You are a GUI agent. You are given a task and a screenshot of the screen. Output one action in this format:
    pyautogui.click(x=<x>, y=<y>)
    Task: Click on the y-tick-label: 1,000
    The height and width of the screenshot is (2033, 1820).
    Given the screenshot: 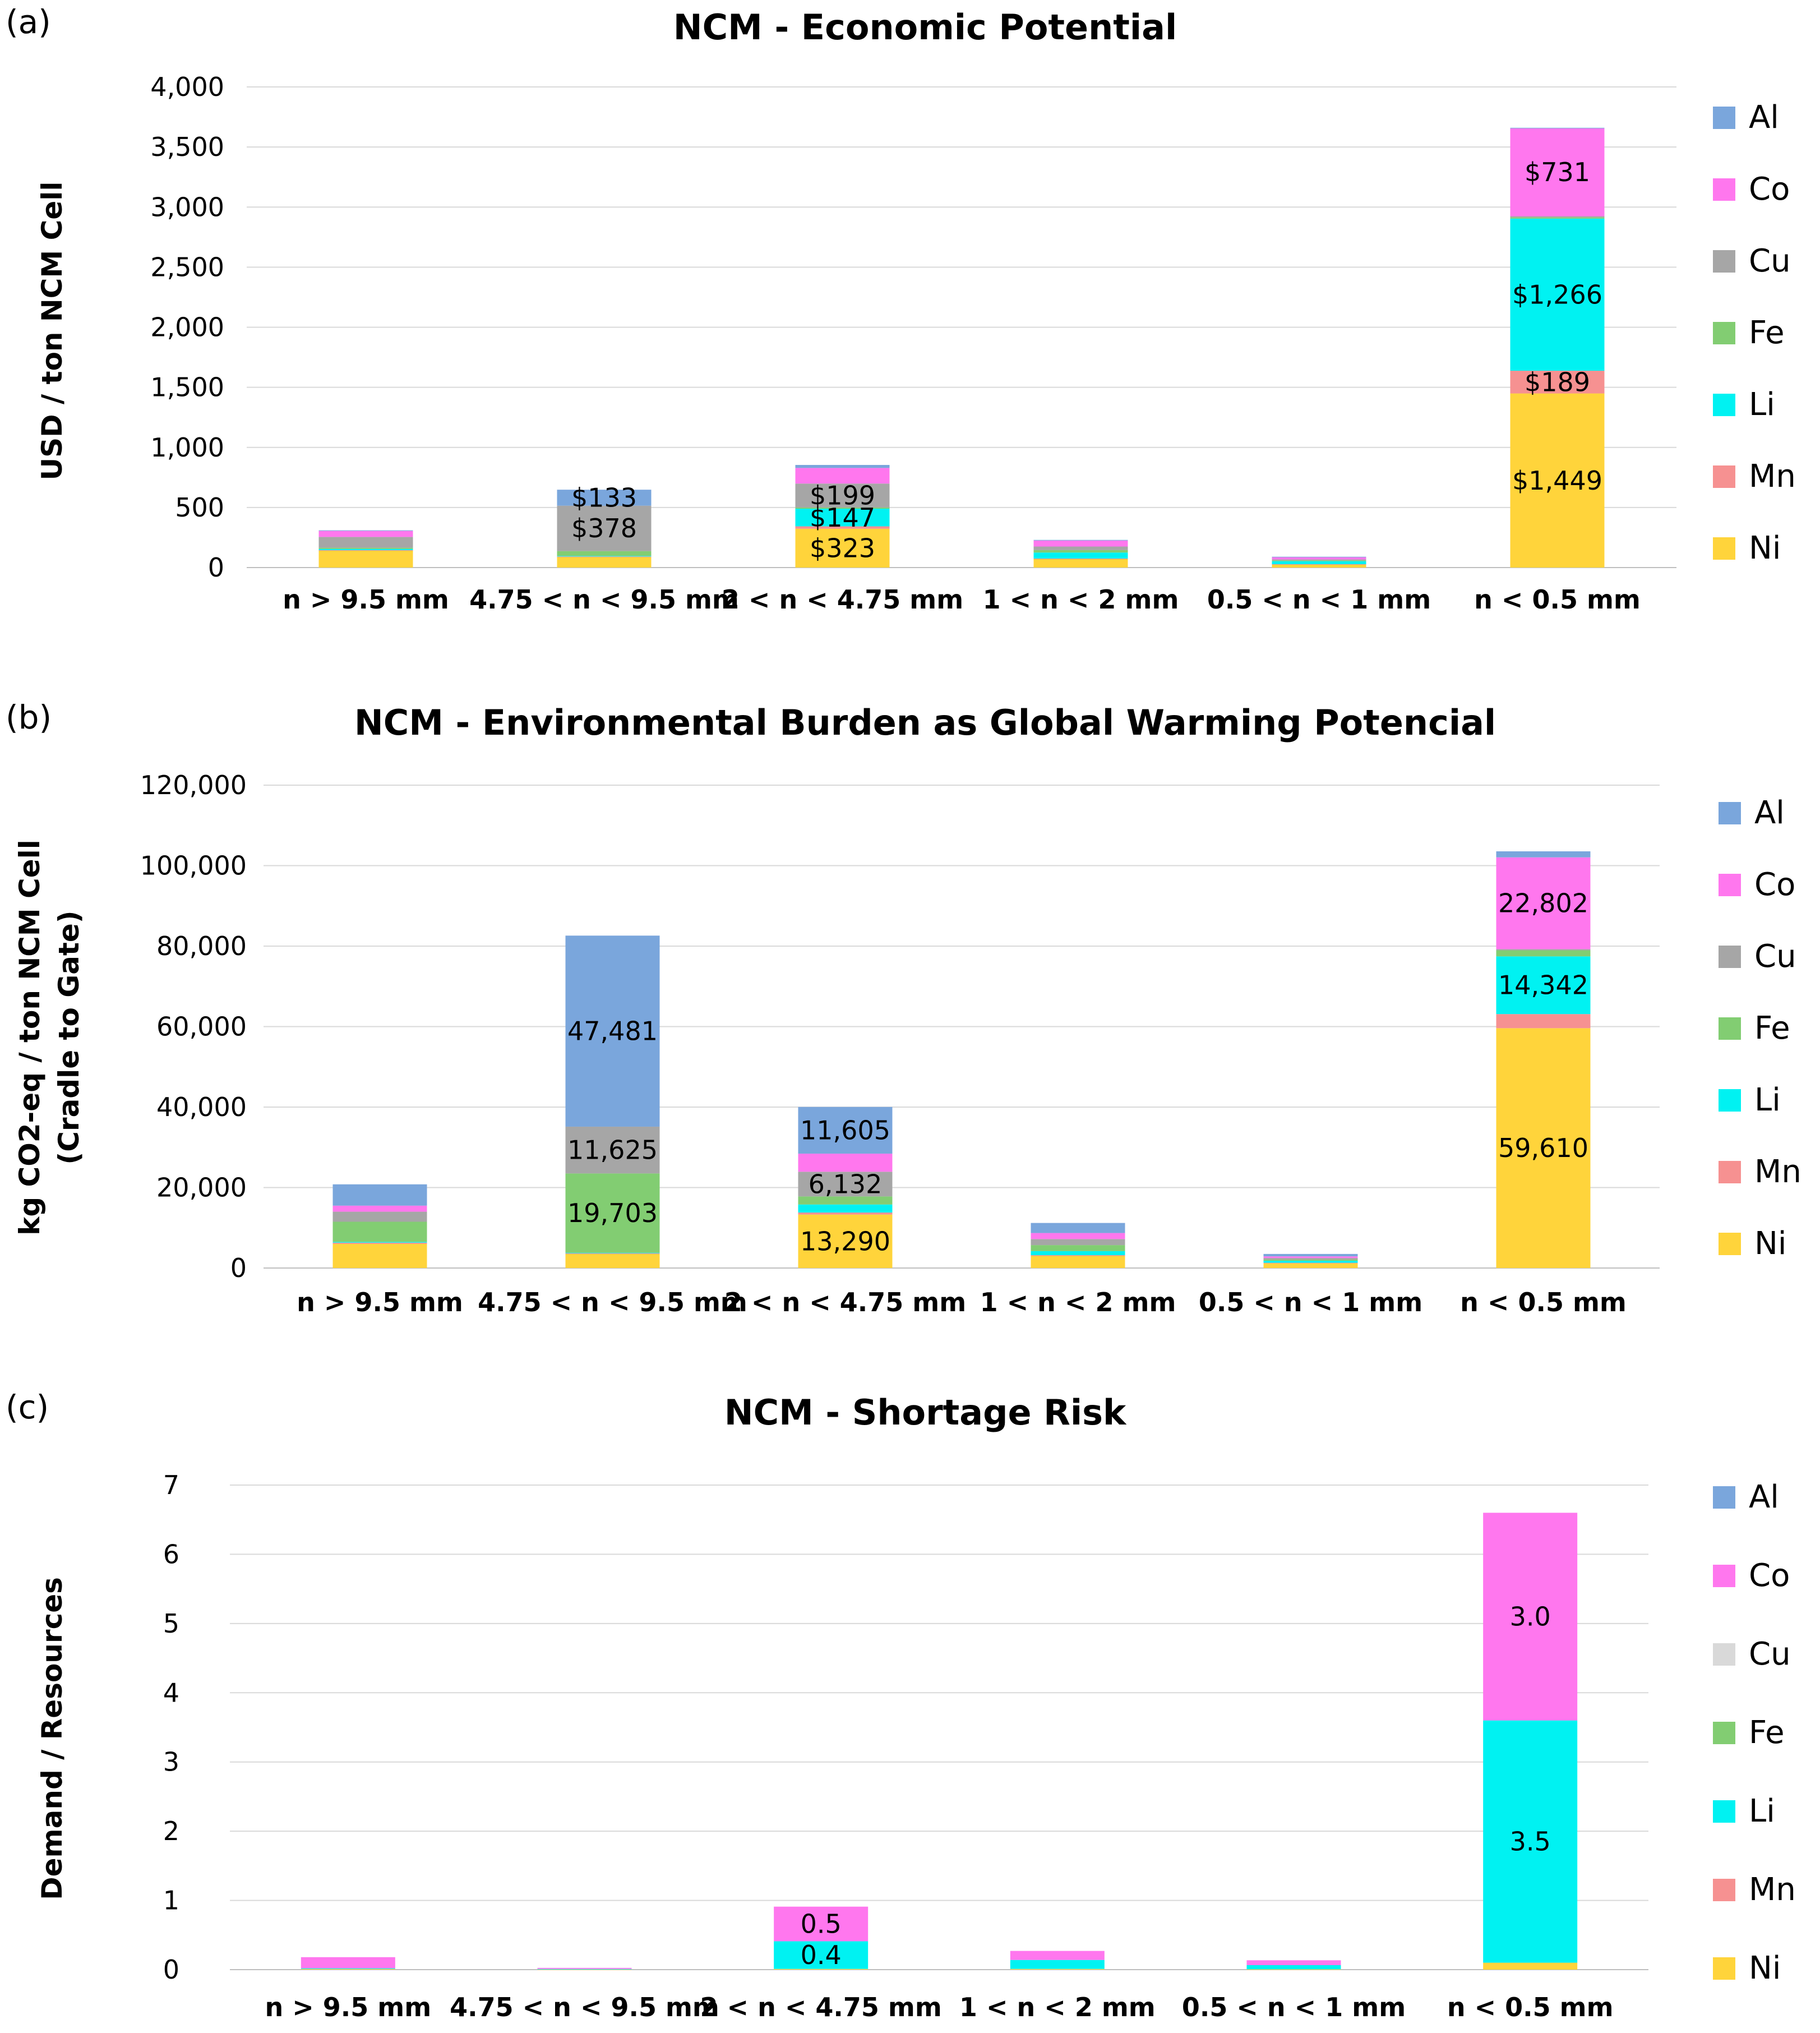 What is the action you would take?
    pyautogui.click(x=187, y=447)
    